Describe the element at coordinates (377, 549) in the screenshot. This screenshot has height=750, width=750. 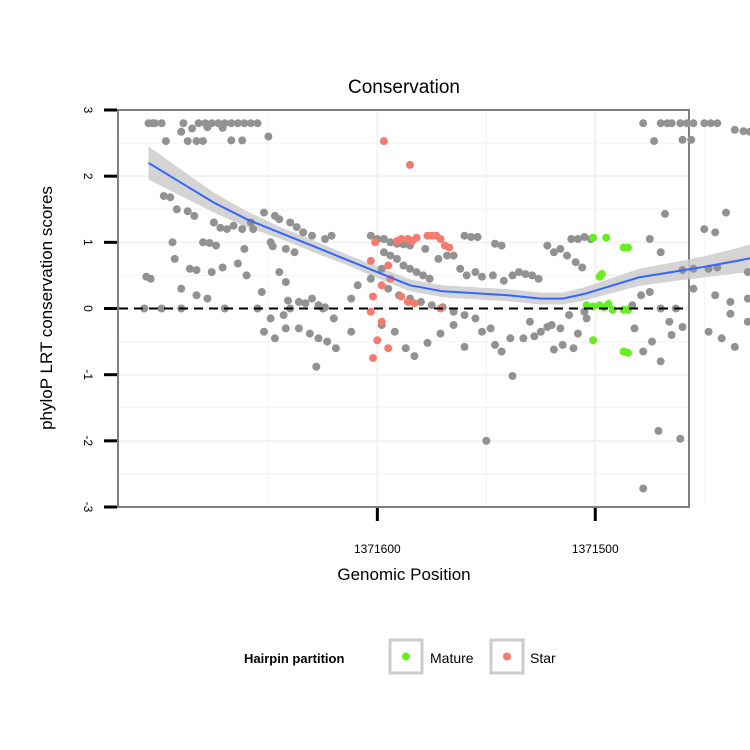
I see `x-tick-label: 1371600` at that location.